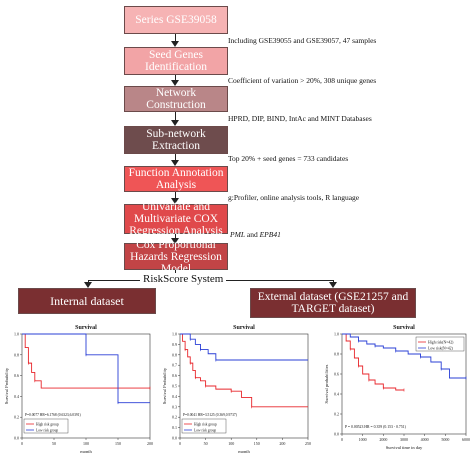 The width and height of the screenshot is (474, 468). I want to click on connector-left-head, so click(88, 285).